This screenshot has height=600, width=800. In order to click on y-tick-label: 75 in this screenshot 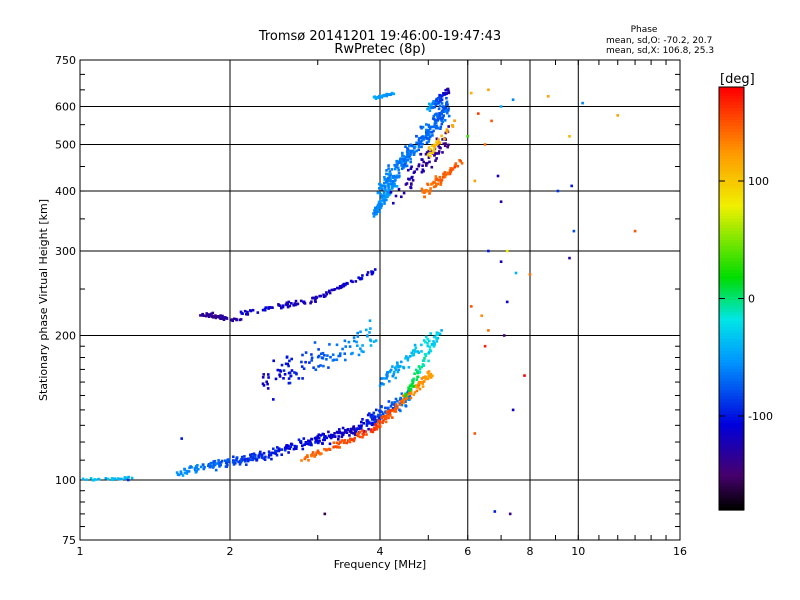, I will do `click(69, 540)`.